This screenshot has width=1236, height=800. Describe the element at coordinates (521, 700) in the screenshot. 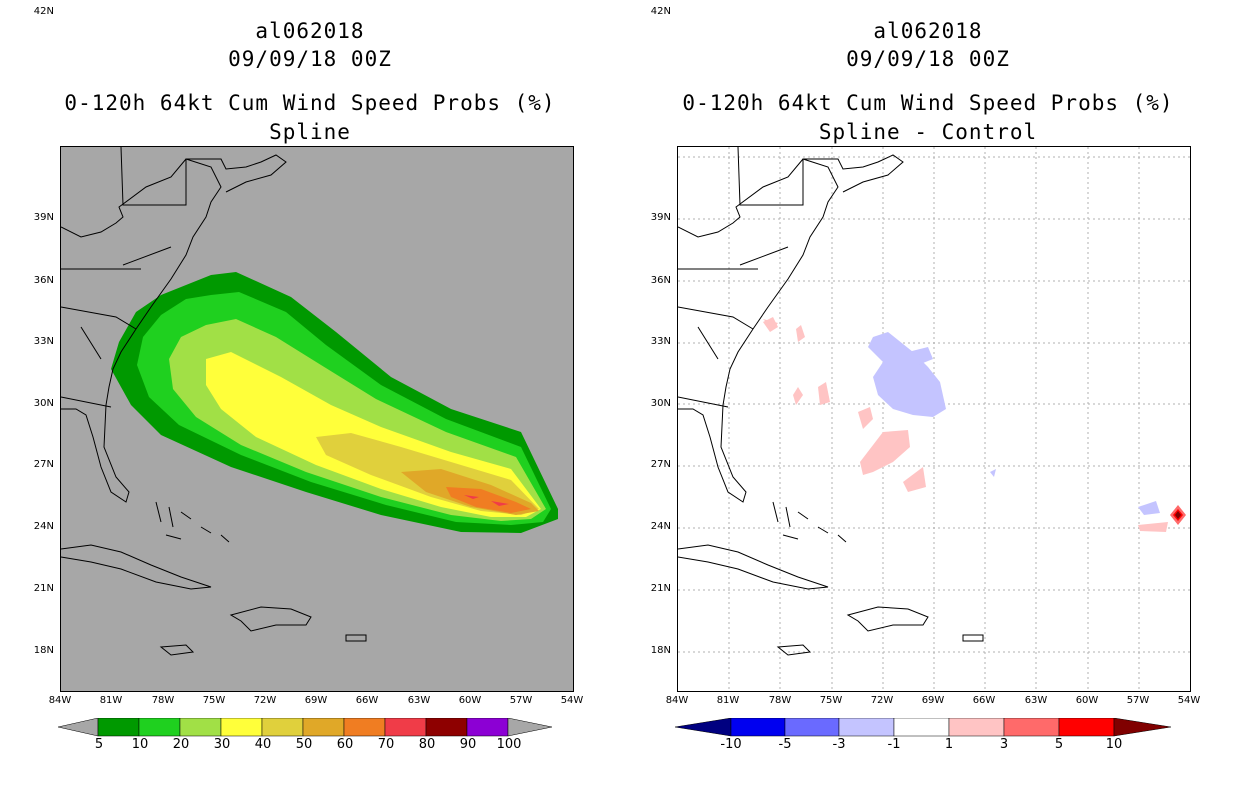

I see `lon-label: 57W` at that location.